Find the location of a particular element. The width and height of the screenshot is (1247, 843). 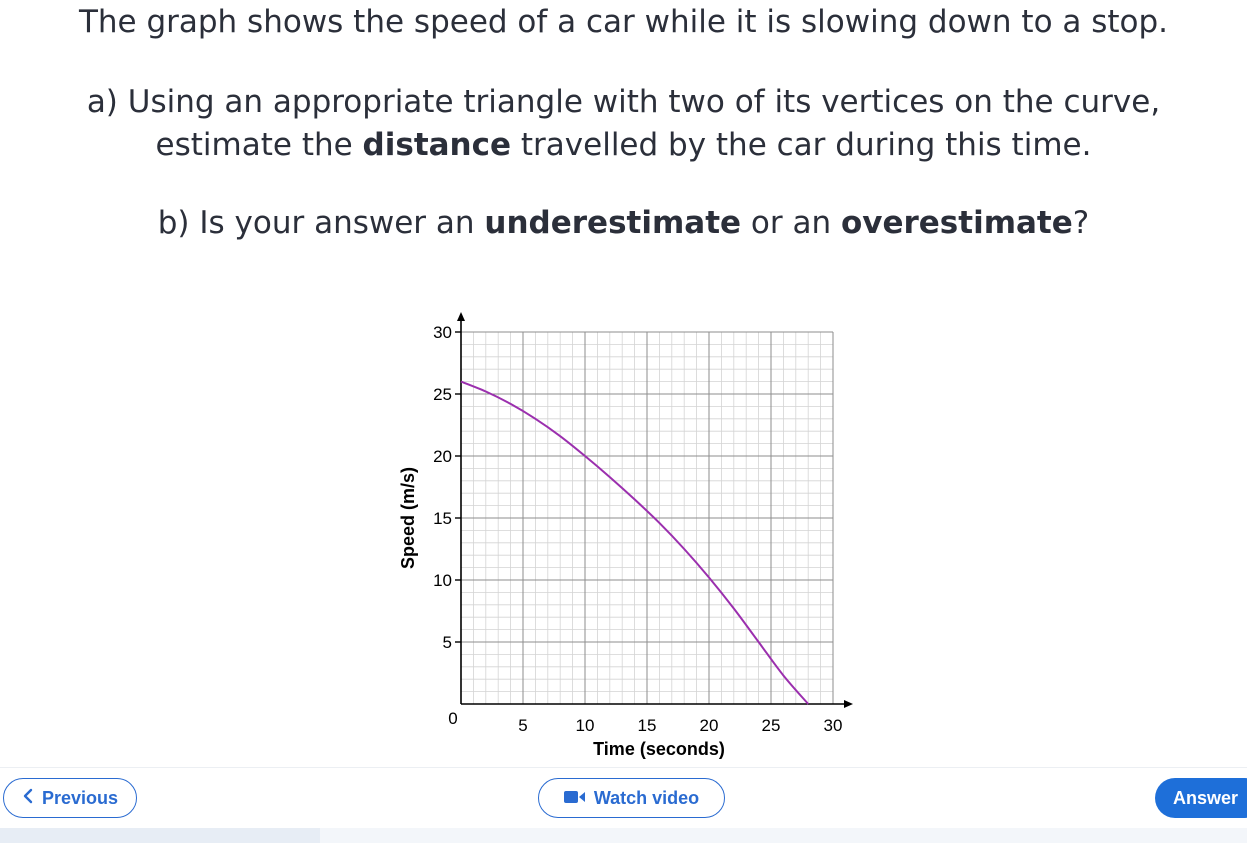

text-span: b) Is your answer an is located at coordinates (321, 223).